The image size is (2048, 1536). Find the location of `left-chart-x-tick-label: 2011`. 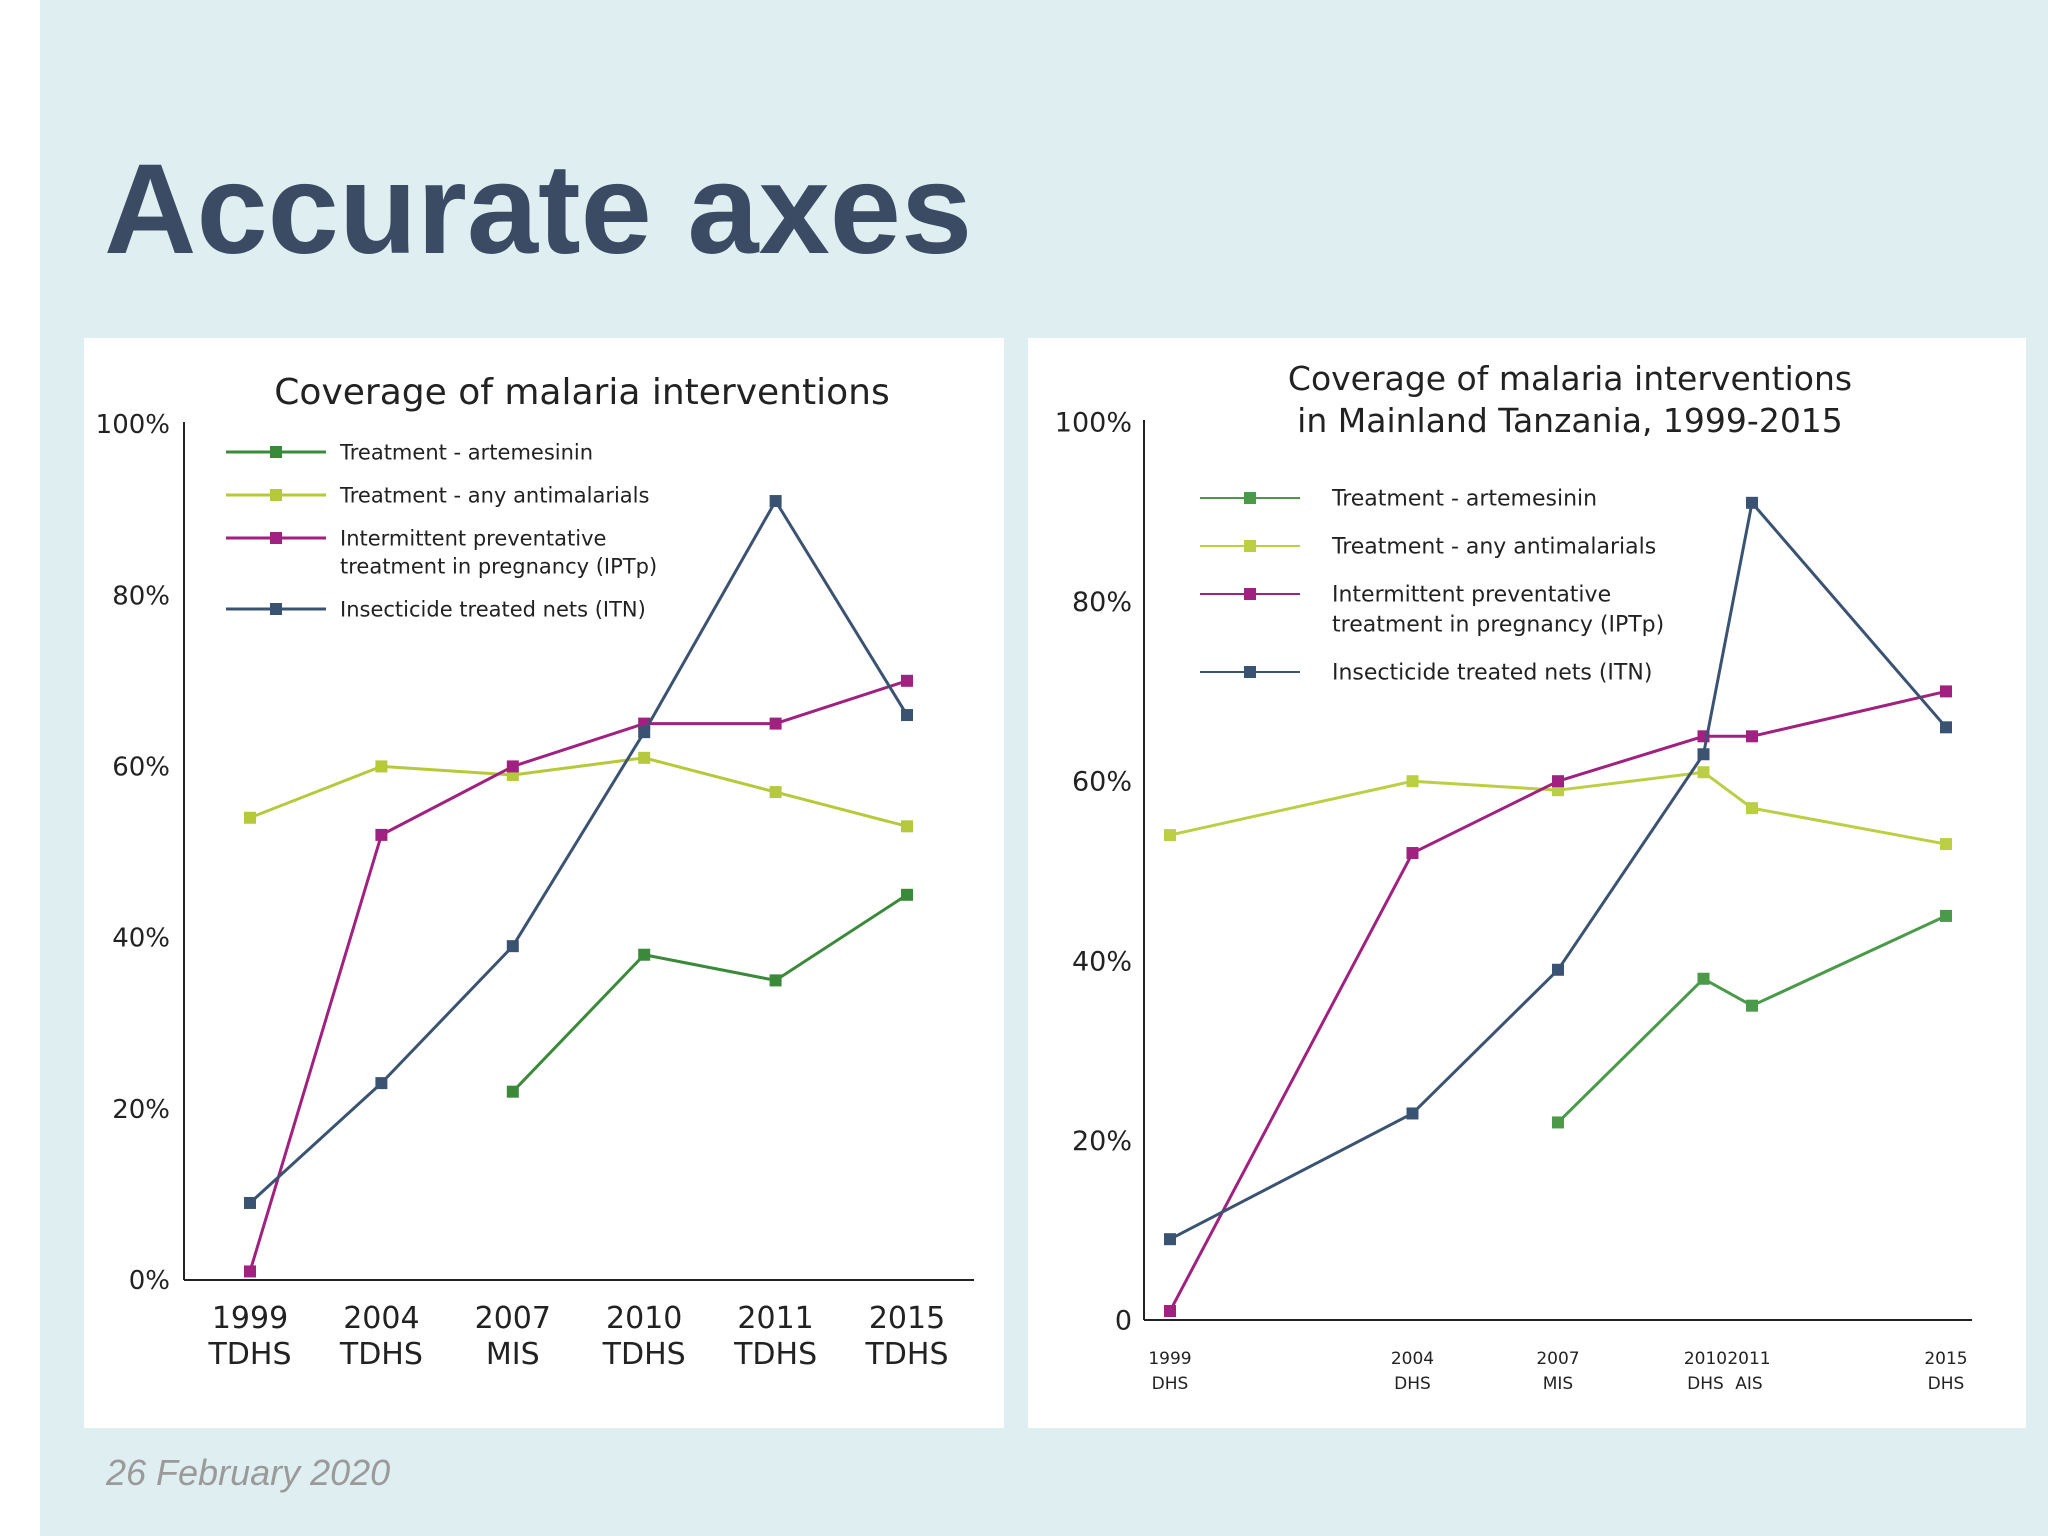

left-chart-x-tick-label: 2011 is located at coordinates (775, 1318).